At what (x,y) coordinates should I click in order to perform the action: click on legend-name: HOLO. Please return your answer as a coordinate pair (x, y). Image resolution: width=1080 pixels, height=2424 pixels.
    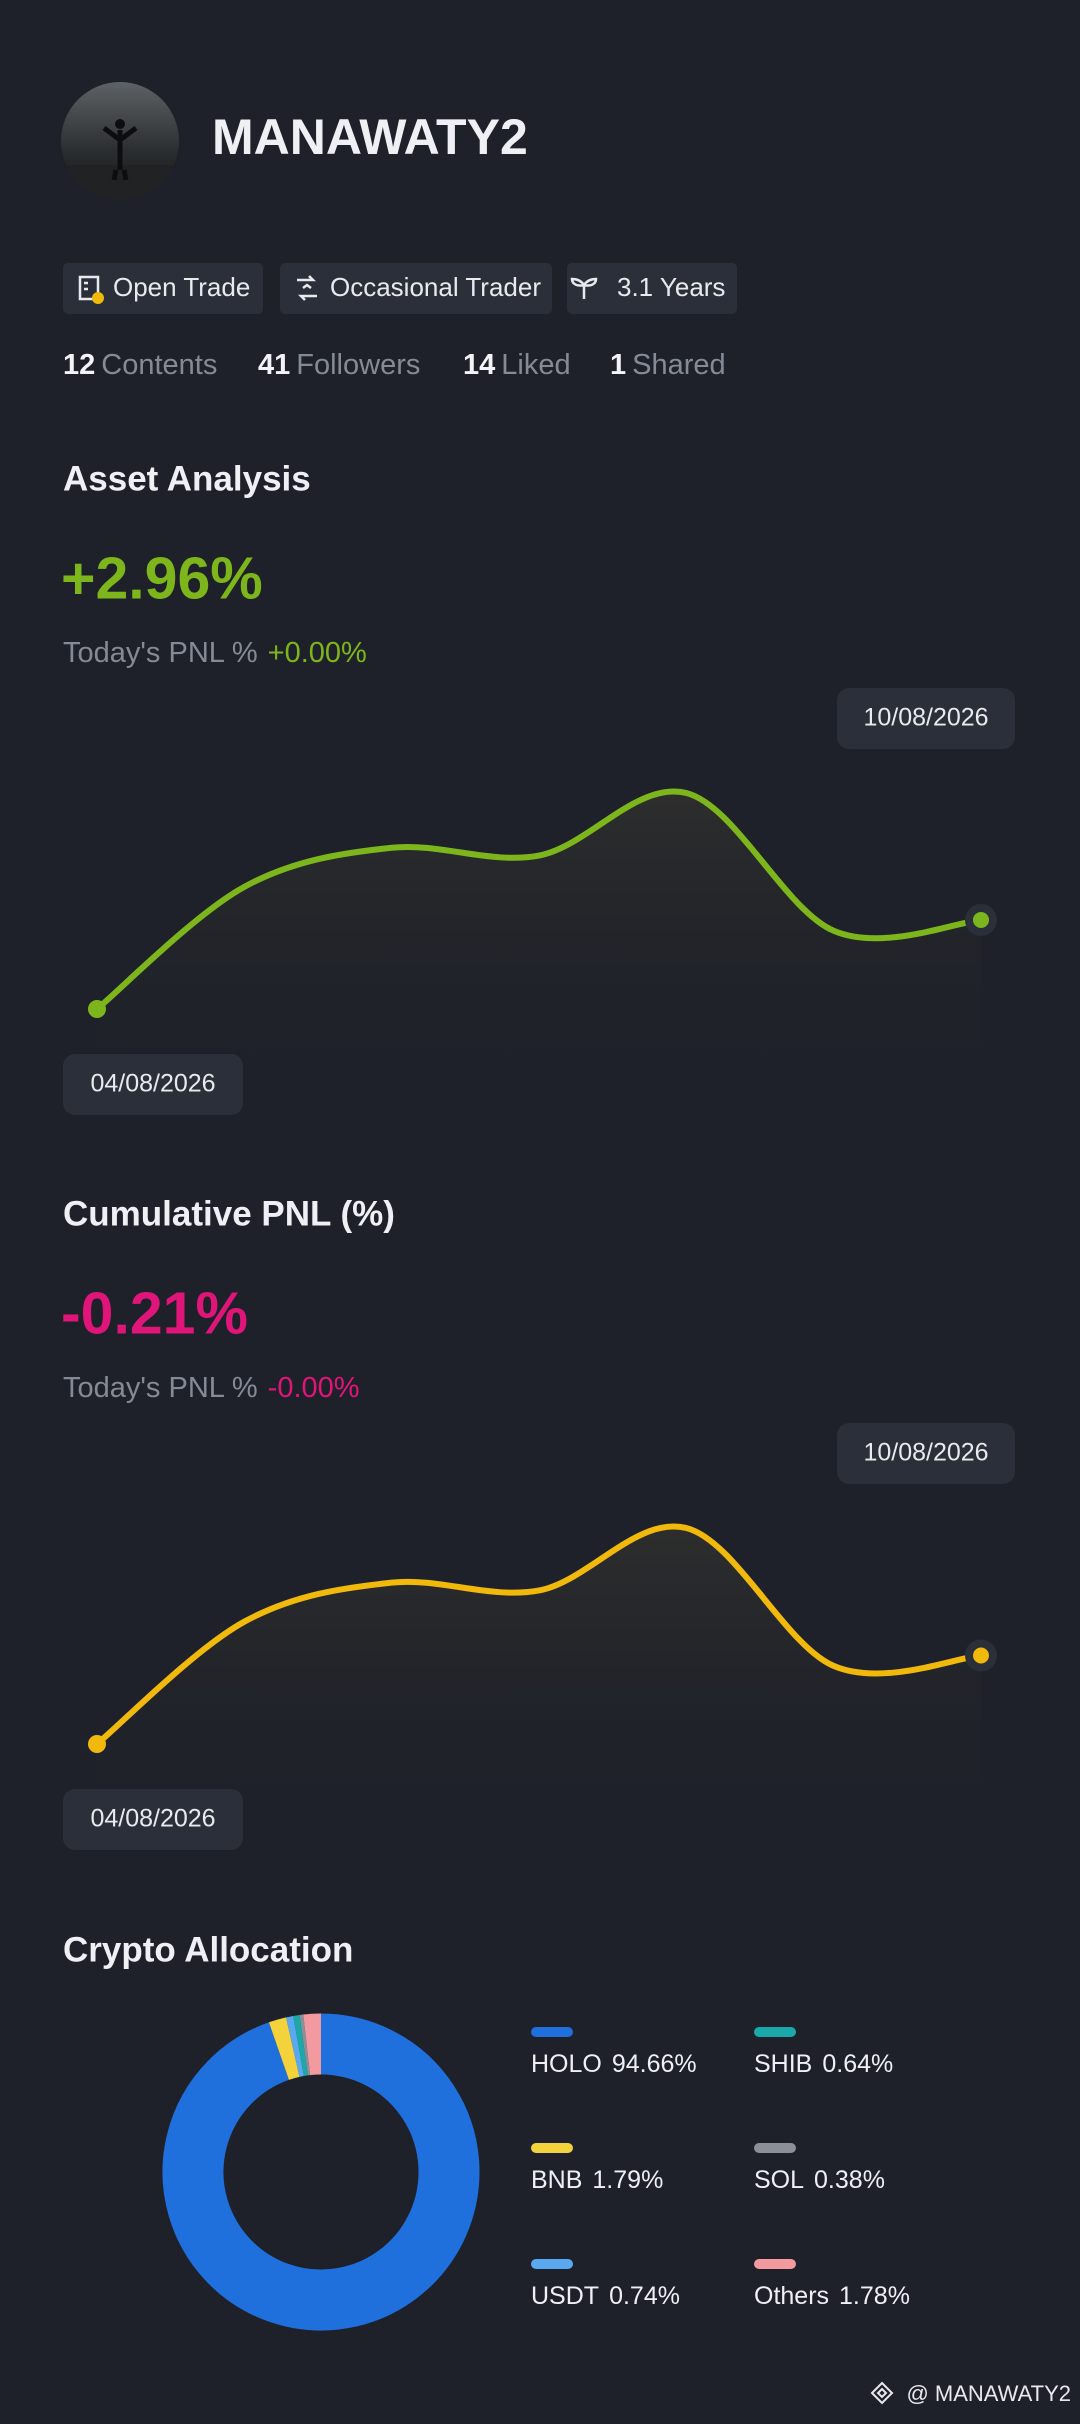
    Looking at the image, I should click on (566, 2064).